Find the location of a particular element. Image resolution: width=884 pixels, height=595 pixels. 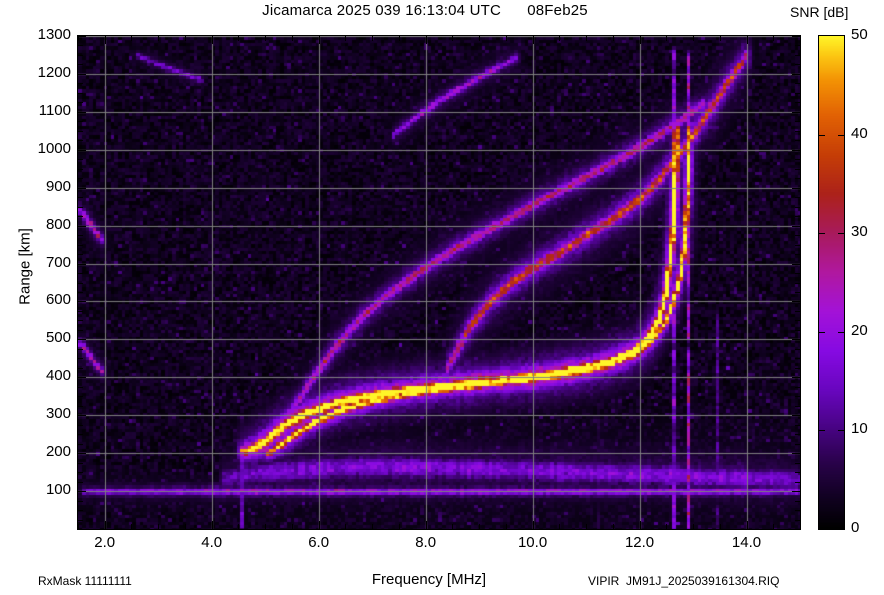

rxmask-note: RxMask 11111111 is located at coordinates (85, 581).